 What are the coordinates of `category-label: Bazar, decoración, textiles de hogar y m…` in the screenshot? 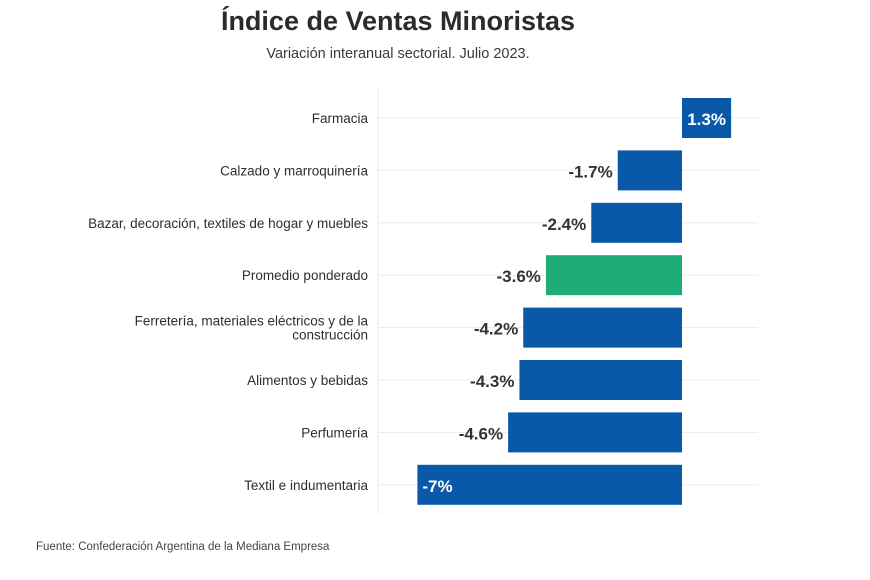 It's located at (228, 223).